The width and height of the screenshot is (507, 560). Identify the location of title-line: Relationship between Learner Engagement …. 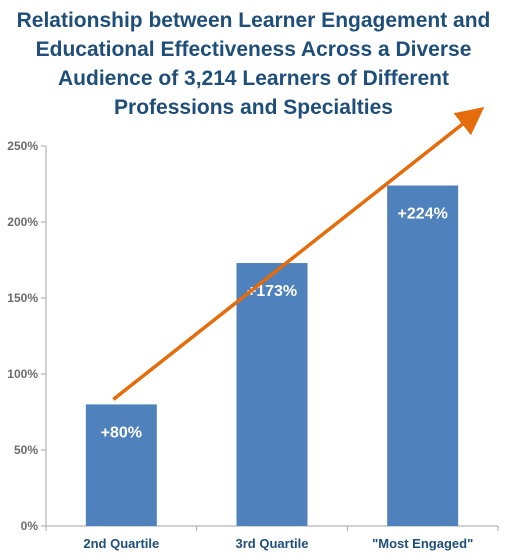
(253, 20).